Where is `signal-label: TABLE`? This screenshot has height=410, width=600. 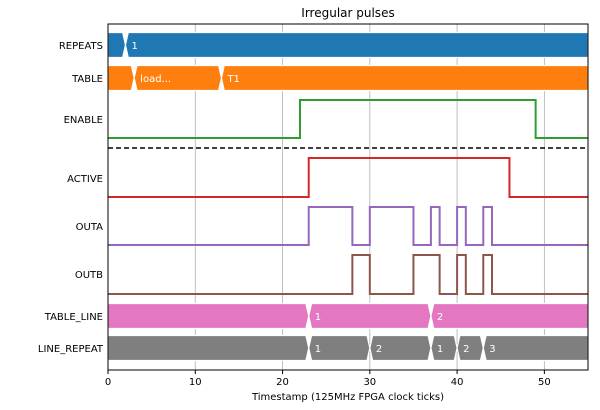 signal-label: TABLE is located at coordinates (87, 79).